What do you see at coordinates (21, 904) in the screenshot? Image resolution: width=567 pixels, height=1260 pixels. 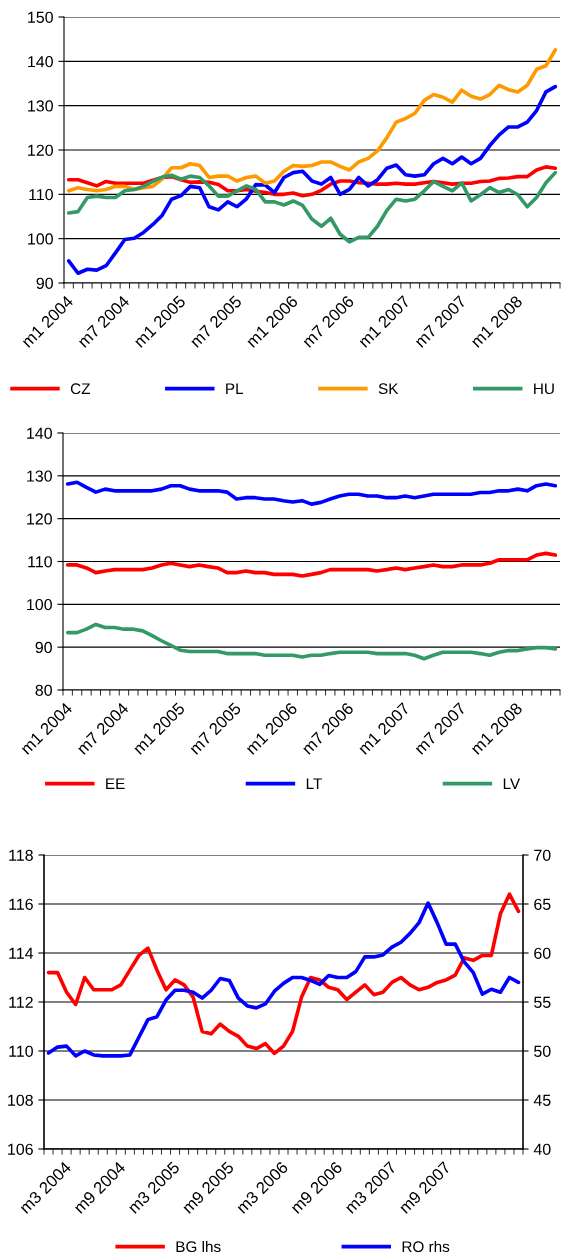 I see `y-tick-label: 116` at bounding box center [21, 904].